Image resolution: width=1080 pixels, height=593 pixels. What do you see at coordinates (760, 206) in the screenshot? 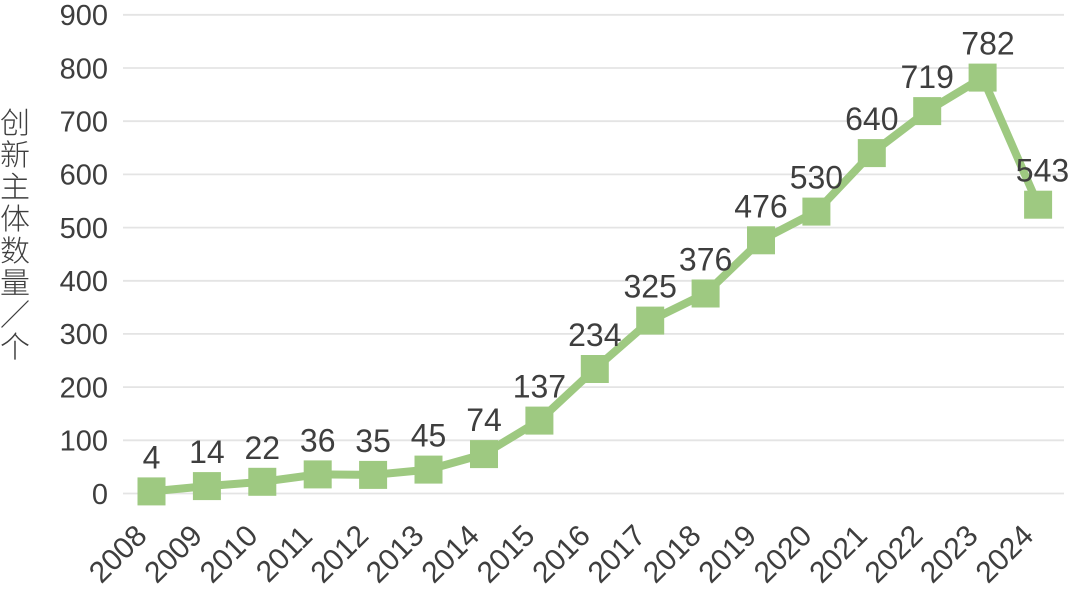
I see `svg-text: 476` at bounding box center [760, 206].